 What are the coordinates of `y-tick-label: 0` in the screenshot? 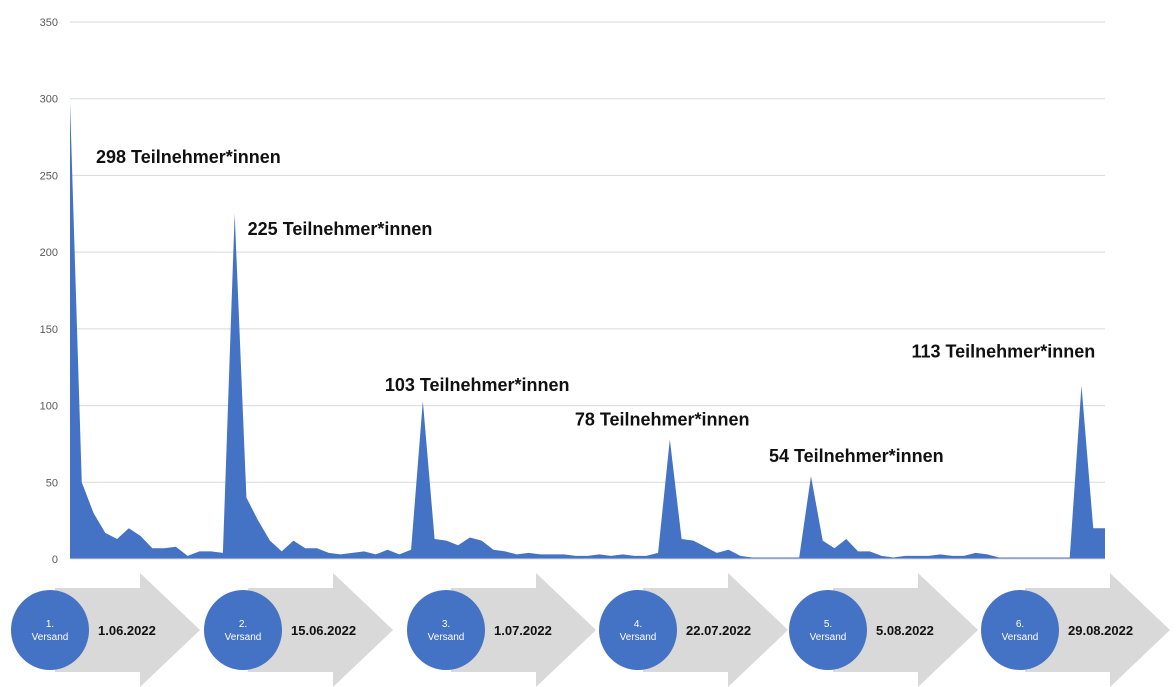 It's located at (55, 560).